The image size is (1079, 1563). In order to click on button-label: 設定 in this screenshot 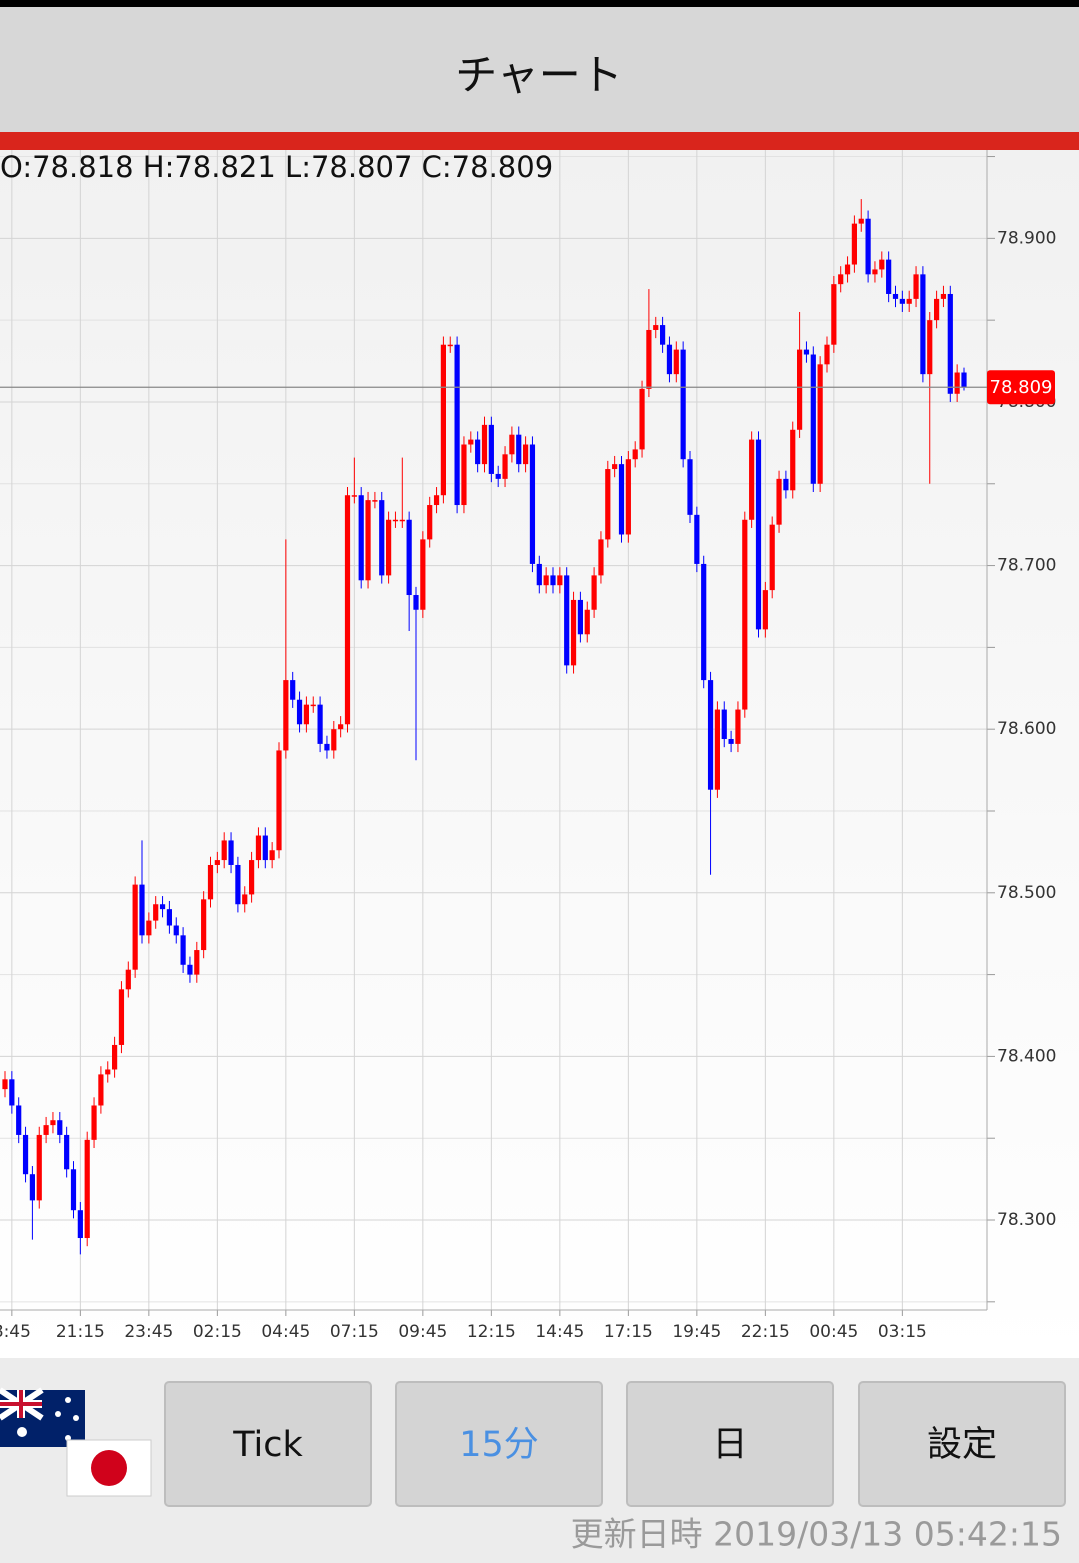, I will do `click(962, 1445)`.